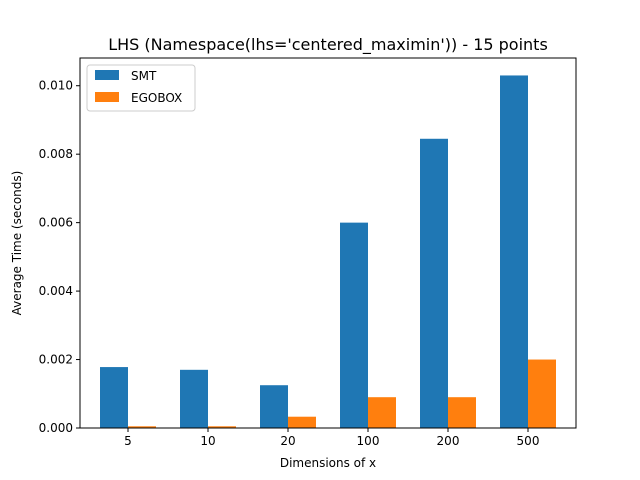 The width and height of the screenshot is (640, 480). I want to click on x-tick-label: 200, so click(448, 441).